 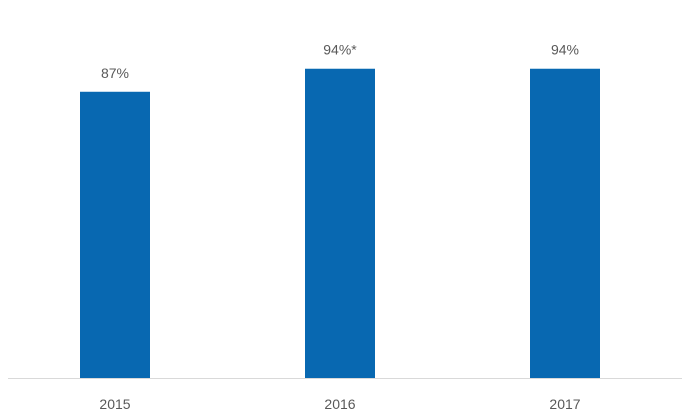 What do you see at coordinates (115, 73) in the screenshot?
I see `data-label-2015: 87%` at bounding box center [115, 73].